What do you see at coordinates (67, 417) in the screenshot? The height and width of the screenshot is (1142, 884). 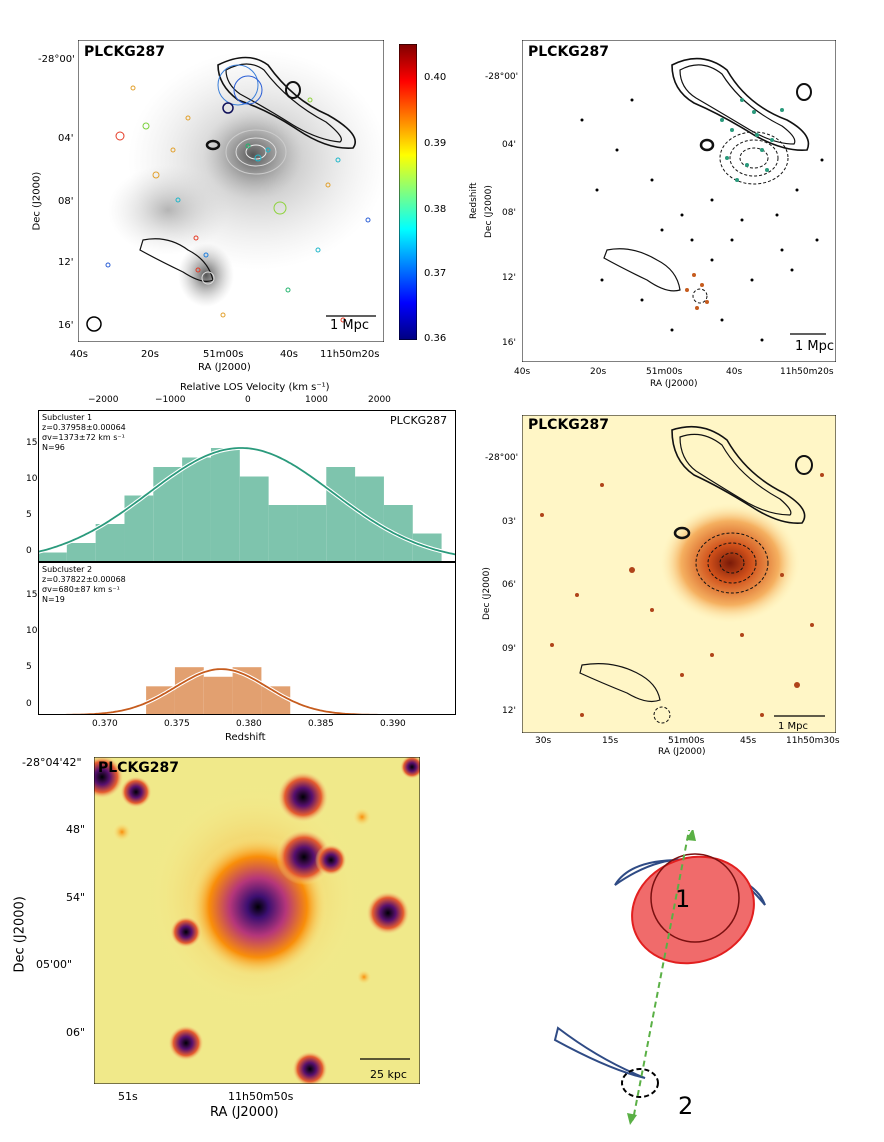 I see `sub1-name: Subcluster 1` at bounding box center [67, 417].